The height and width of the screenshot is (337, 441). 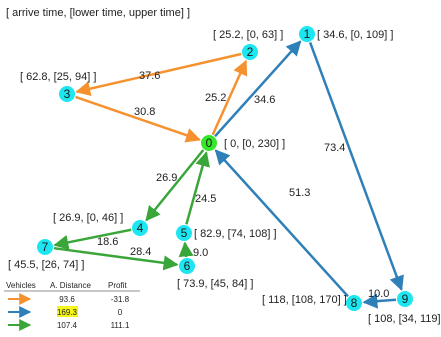 What do you see at coordinates (355, 35) in the screenshot?
I see `node-time-window-label: [ 34.6, [0, 109] ]` at bounding box center [355, 35].